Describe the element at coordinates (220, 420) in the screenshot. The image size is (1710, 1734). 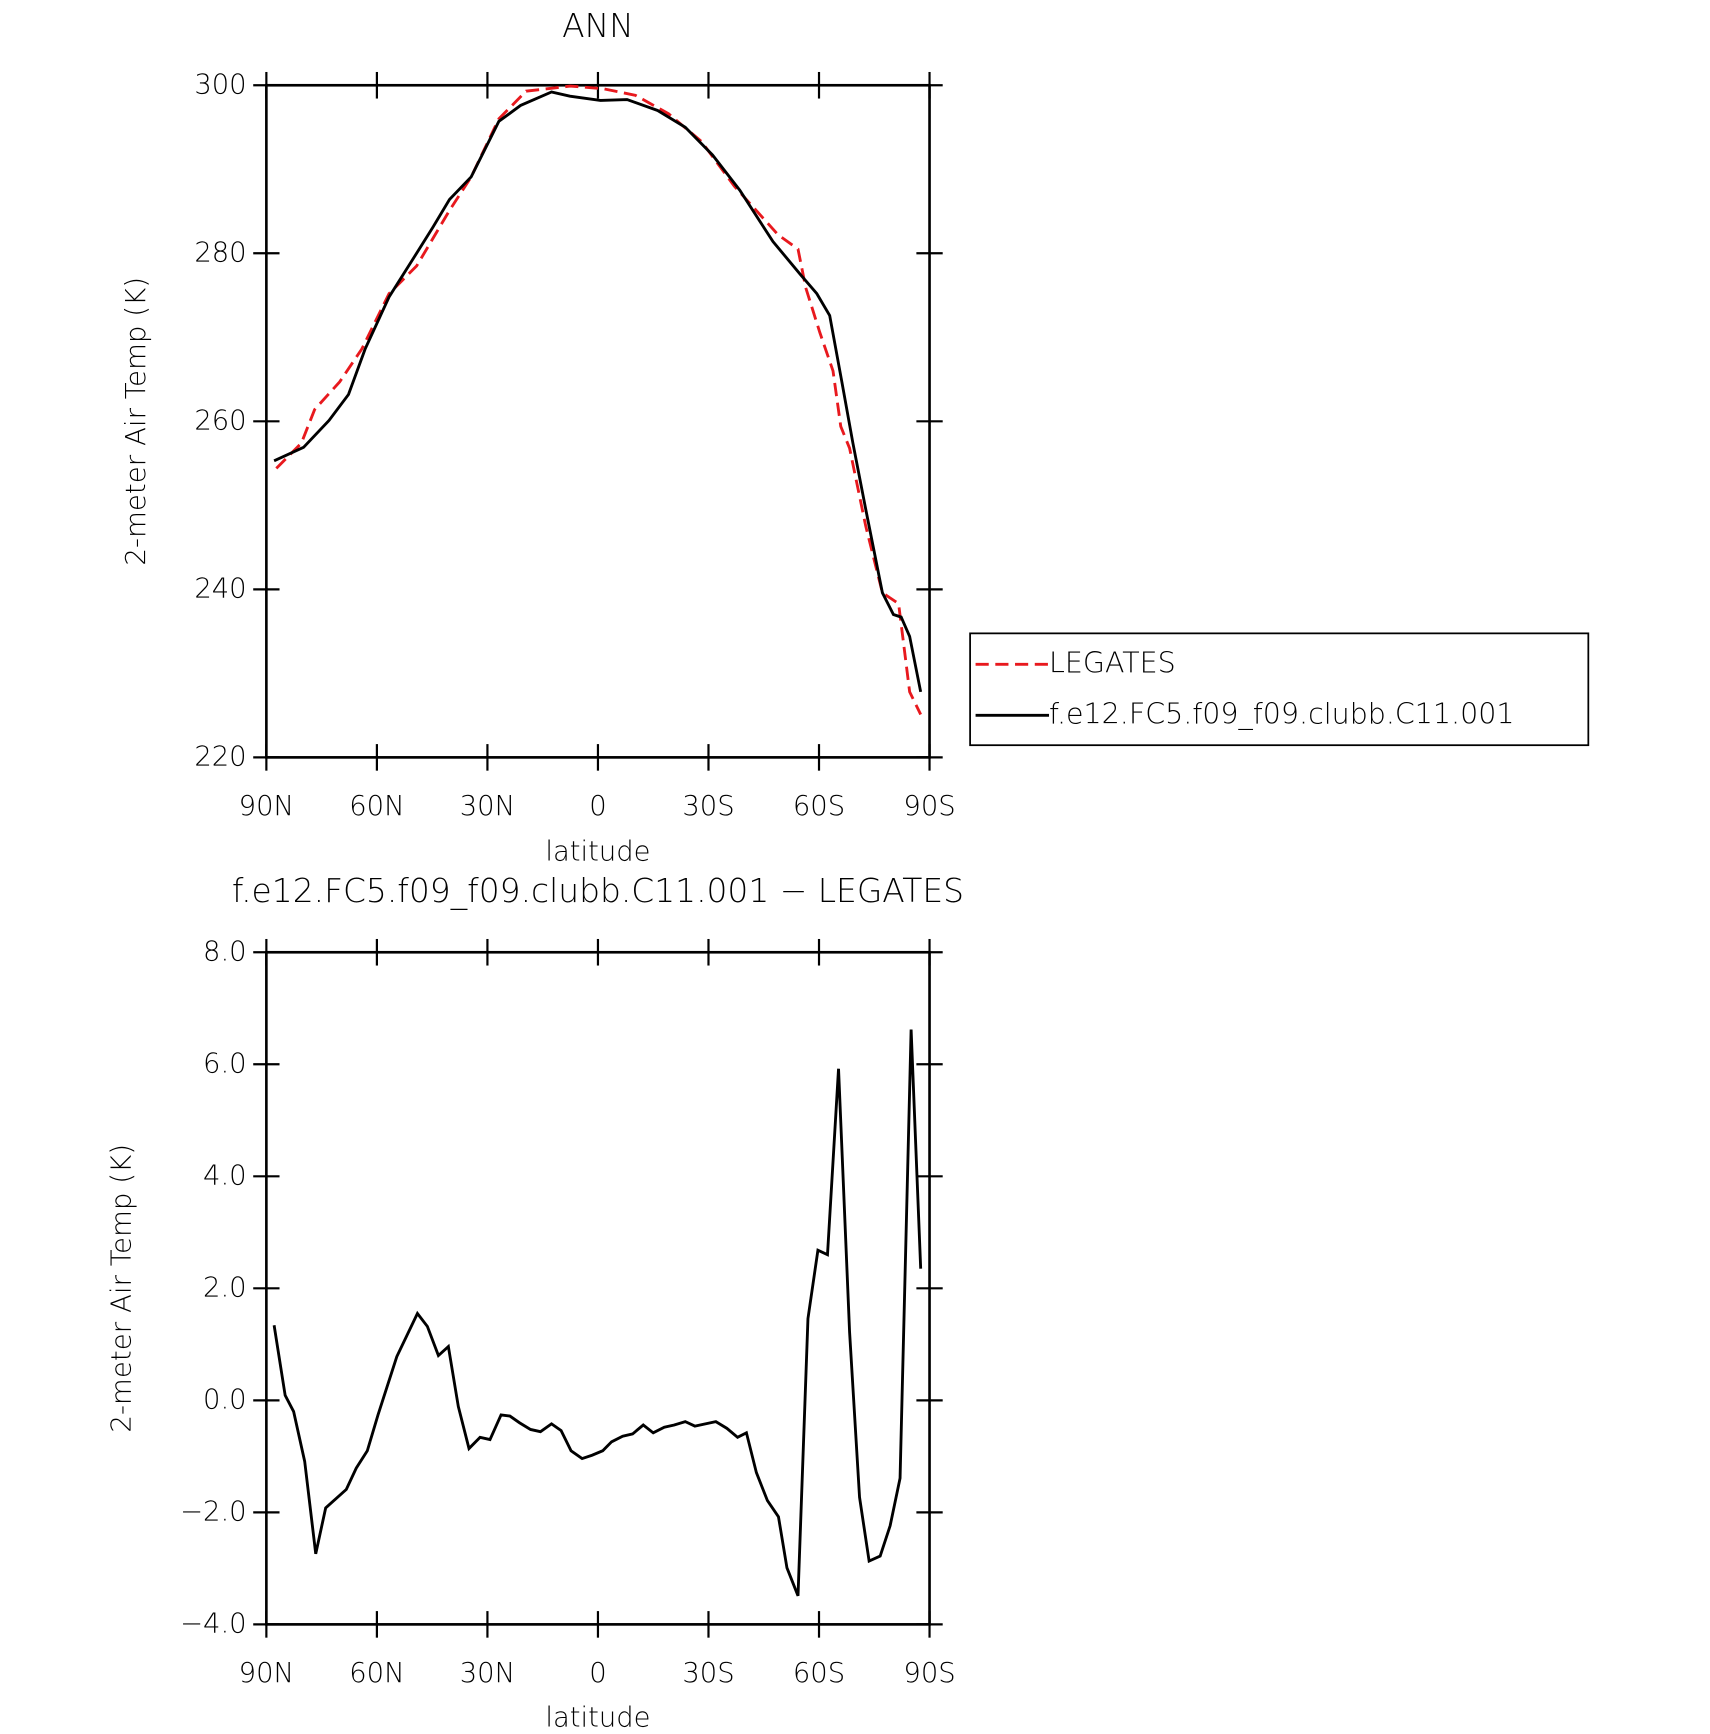
I see `y-tick-label: 260` at that location.